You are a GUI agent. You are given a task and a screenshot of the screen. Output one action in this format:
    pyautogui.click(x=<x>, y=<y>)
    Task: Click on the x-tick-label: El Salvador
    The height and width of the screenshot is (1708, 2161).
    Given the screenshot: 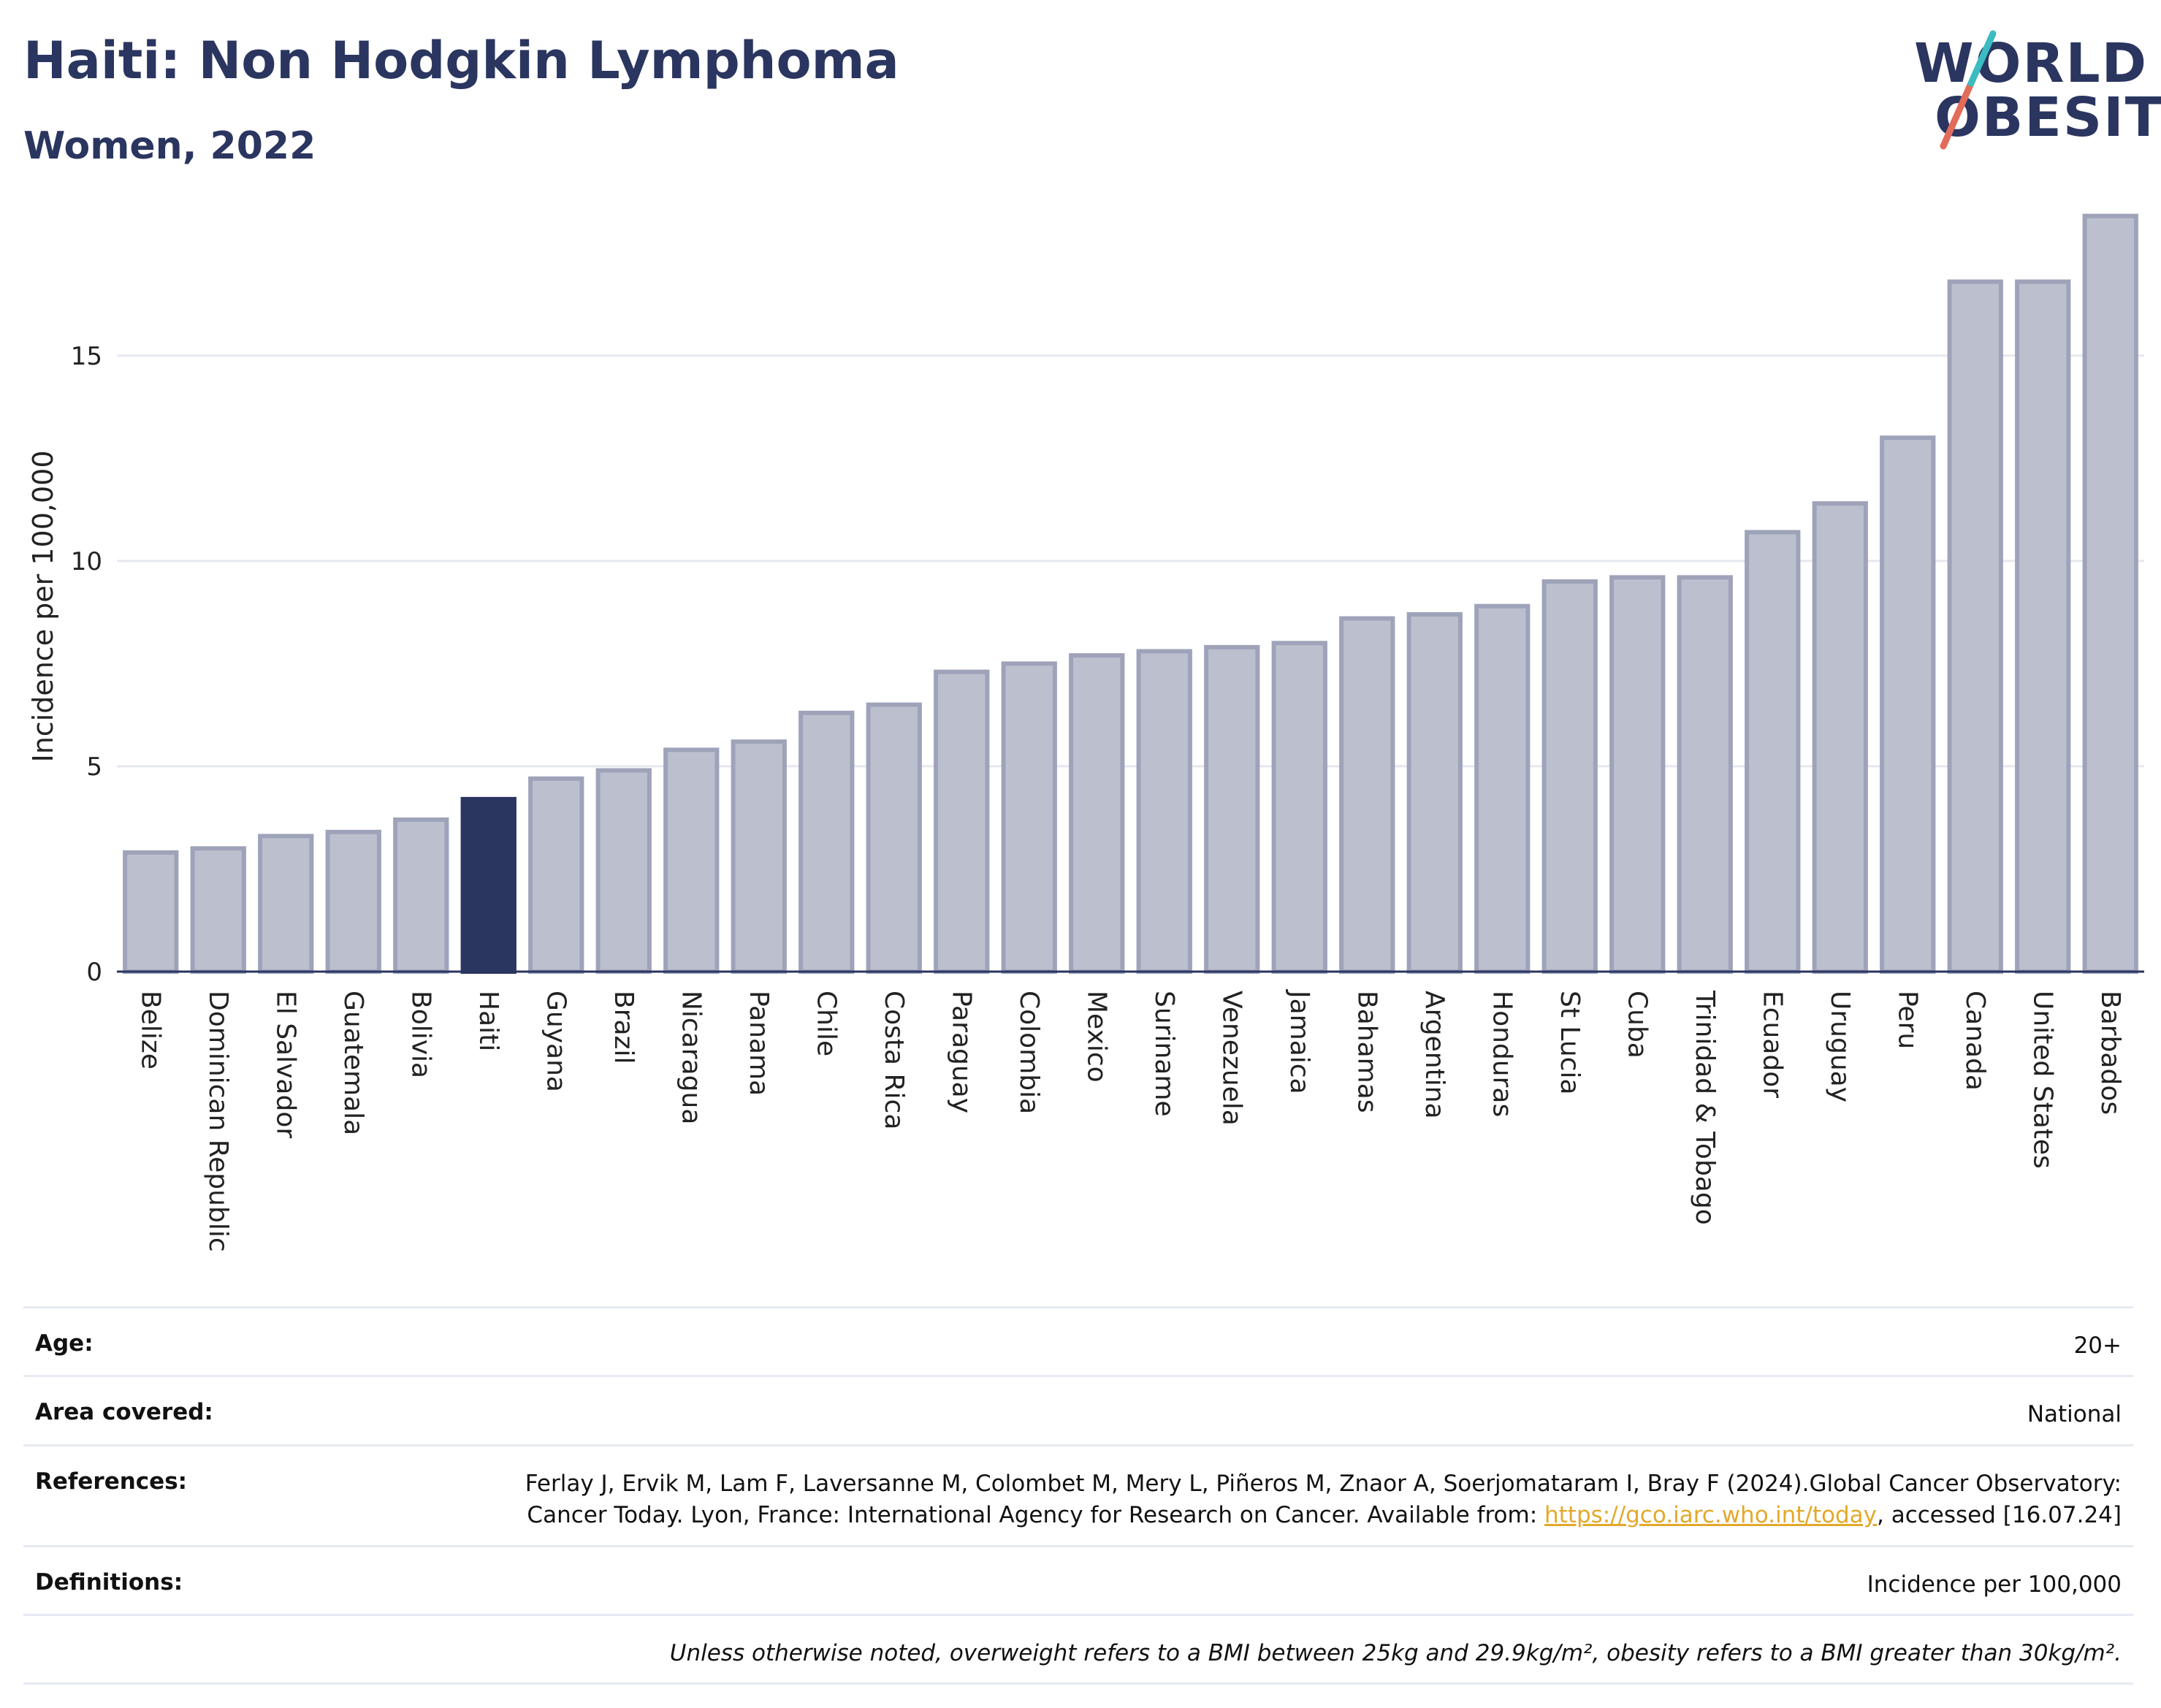 What is the action you would take?
    pyautogui.click(x=285, y=1064)
    